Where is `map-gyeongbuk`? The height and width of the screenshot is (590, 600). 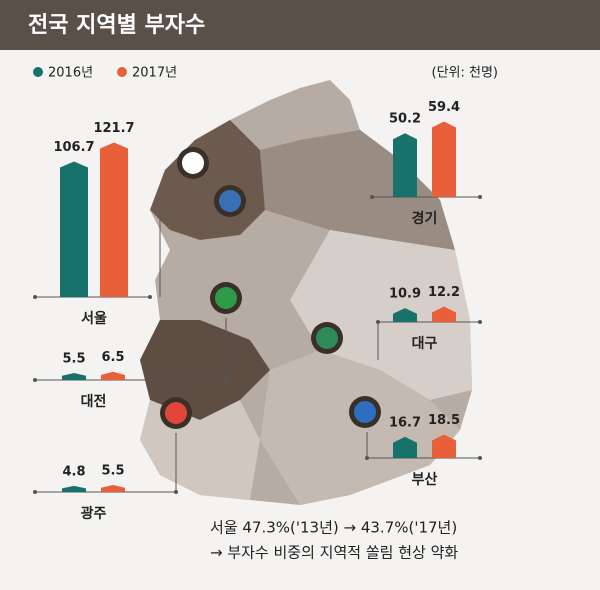
map-gyeongbuk is located at coordinates (381, 315).